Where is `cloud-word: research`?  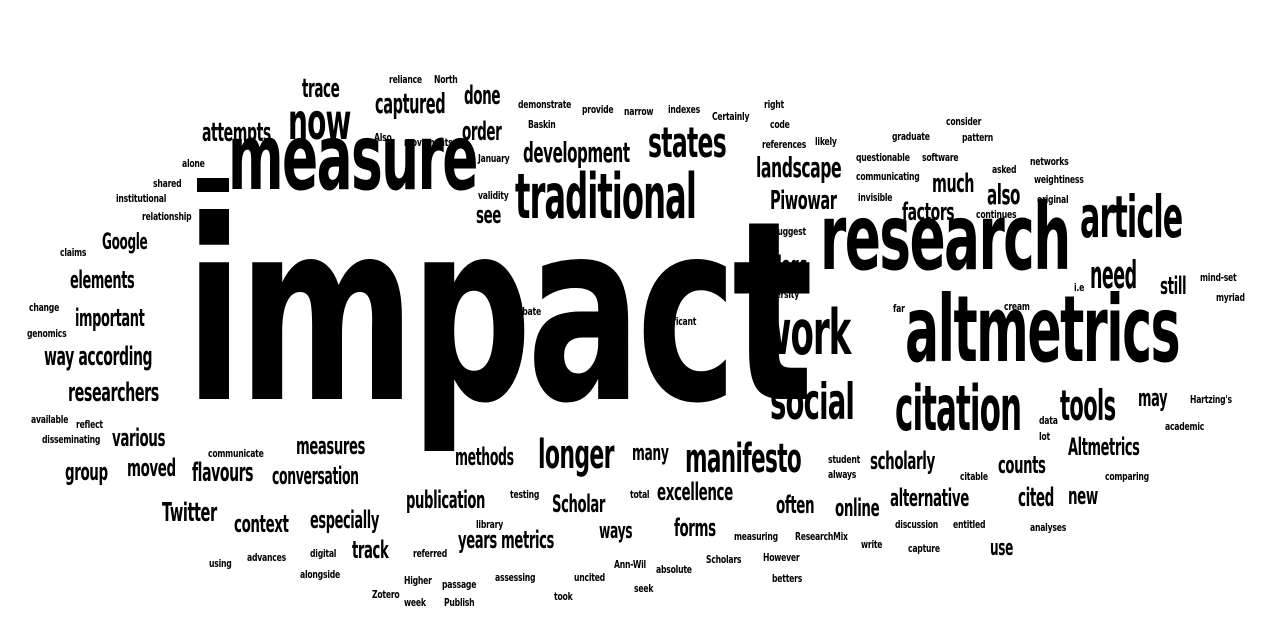 cloud-word: research is located at coordinates (945, 237).